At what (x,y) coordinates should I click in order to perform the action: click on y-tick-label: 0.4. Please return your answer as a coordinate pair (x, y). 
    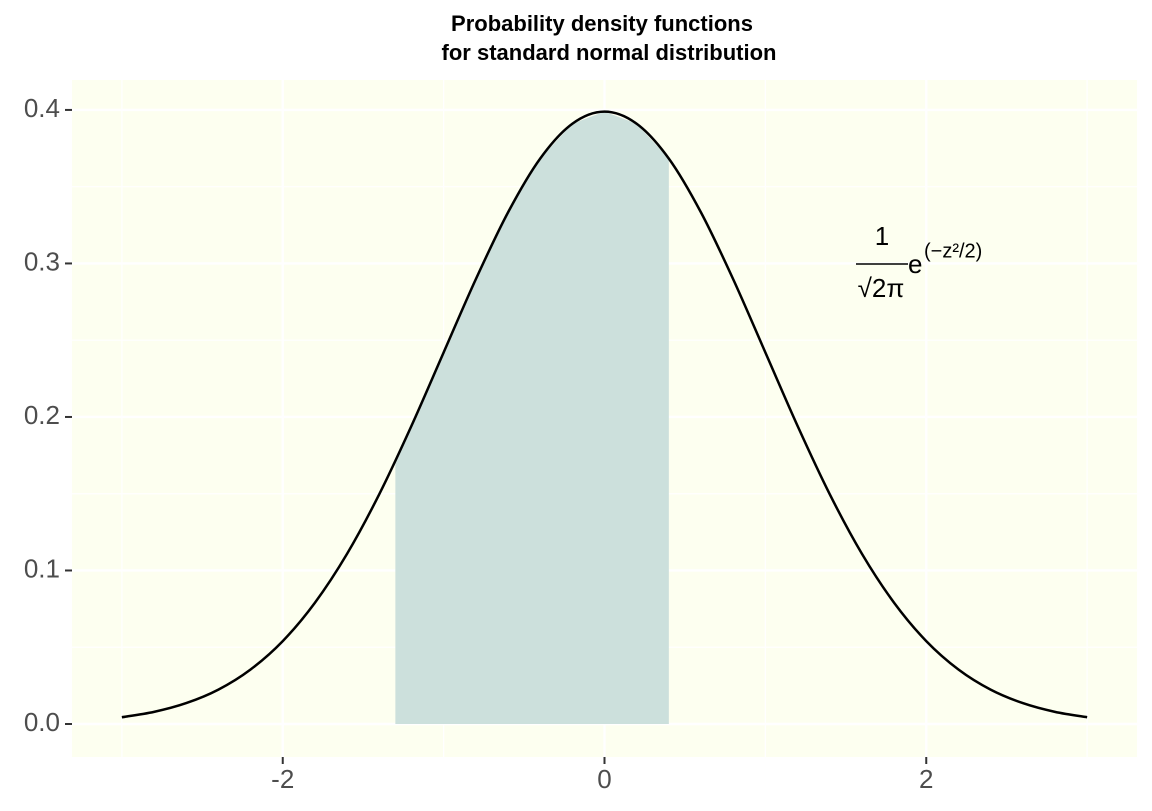
    Looking at the image, I should click on (42, 108).